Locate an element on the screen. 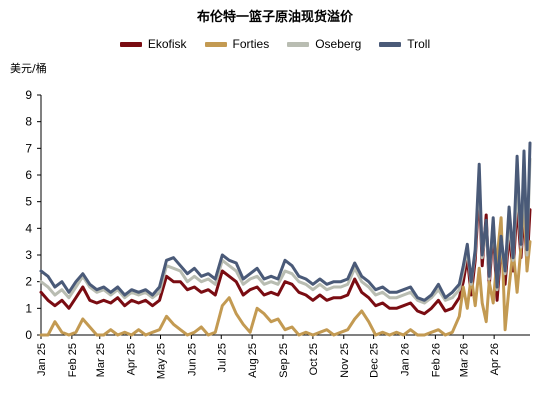 The width and height of the screenshot is (550, 400). x-tick-label: Apr 25 is located at coordinates (132, 359).